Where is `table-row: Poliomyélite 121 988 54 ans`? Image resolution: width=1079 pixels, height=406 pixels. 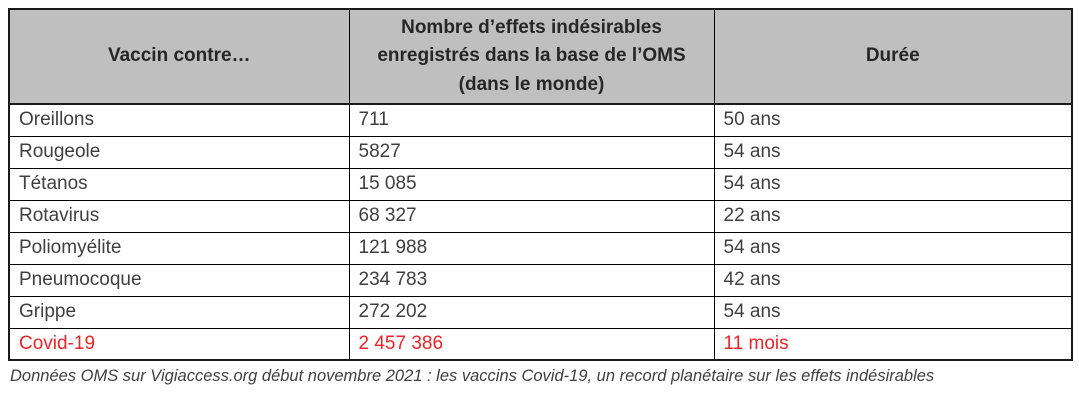
table-row: Poliomyélite 121 988 54 ans is located at coordinates (540, 248).